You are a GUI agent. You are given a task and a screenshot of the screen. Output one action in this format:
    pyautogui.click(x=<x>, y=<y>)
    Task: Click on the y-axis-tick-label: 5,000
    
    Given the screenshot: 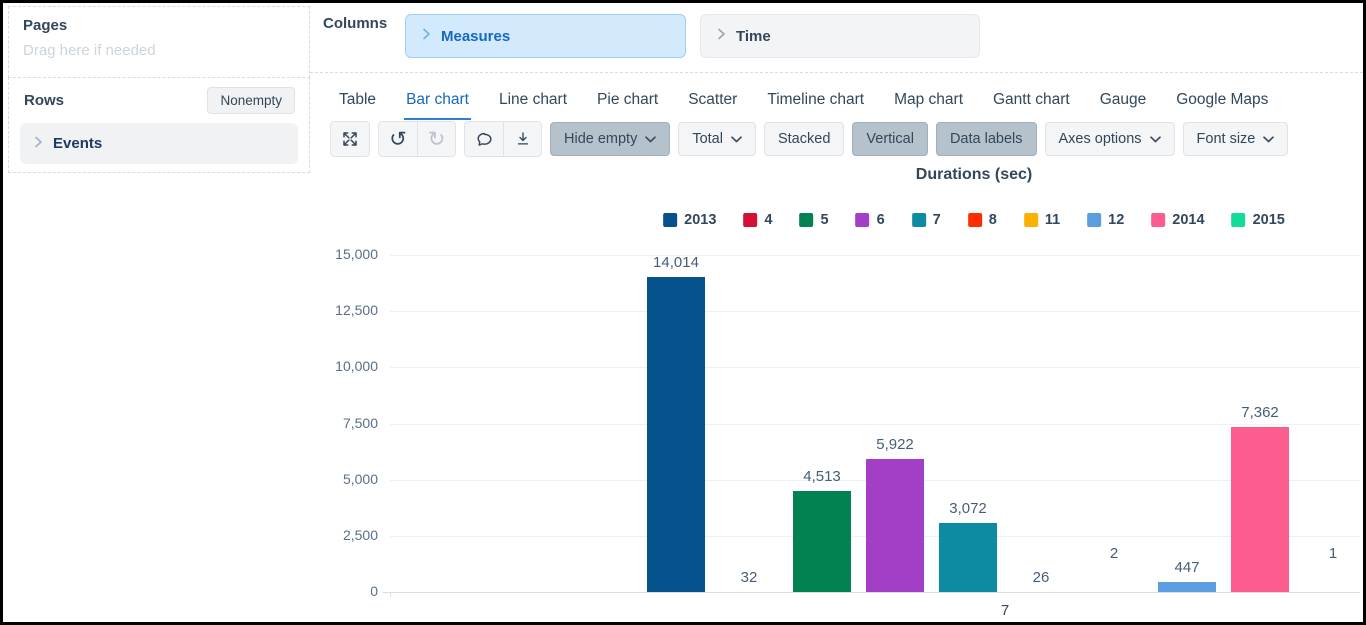 What is the action you would take?
    pyautogui.click(x=360, y=478)
    